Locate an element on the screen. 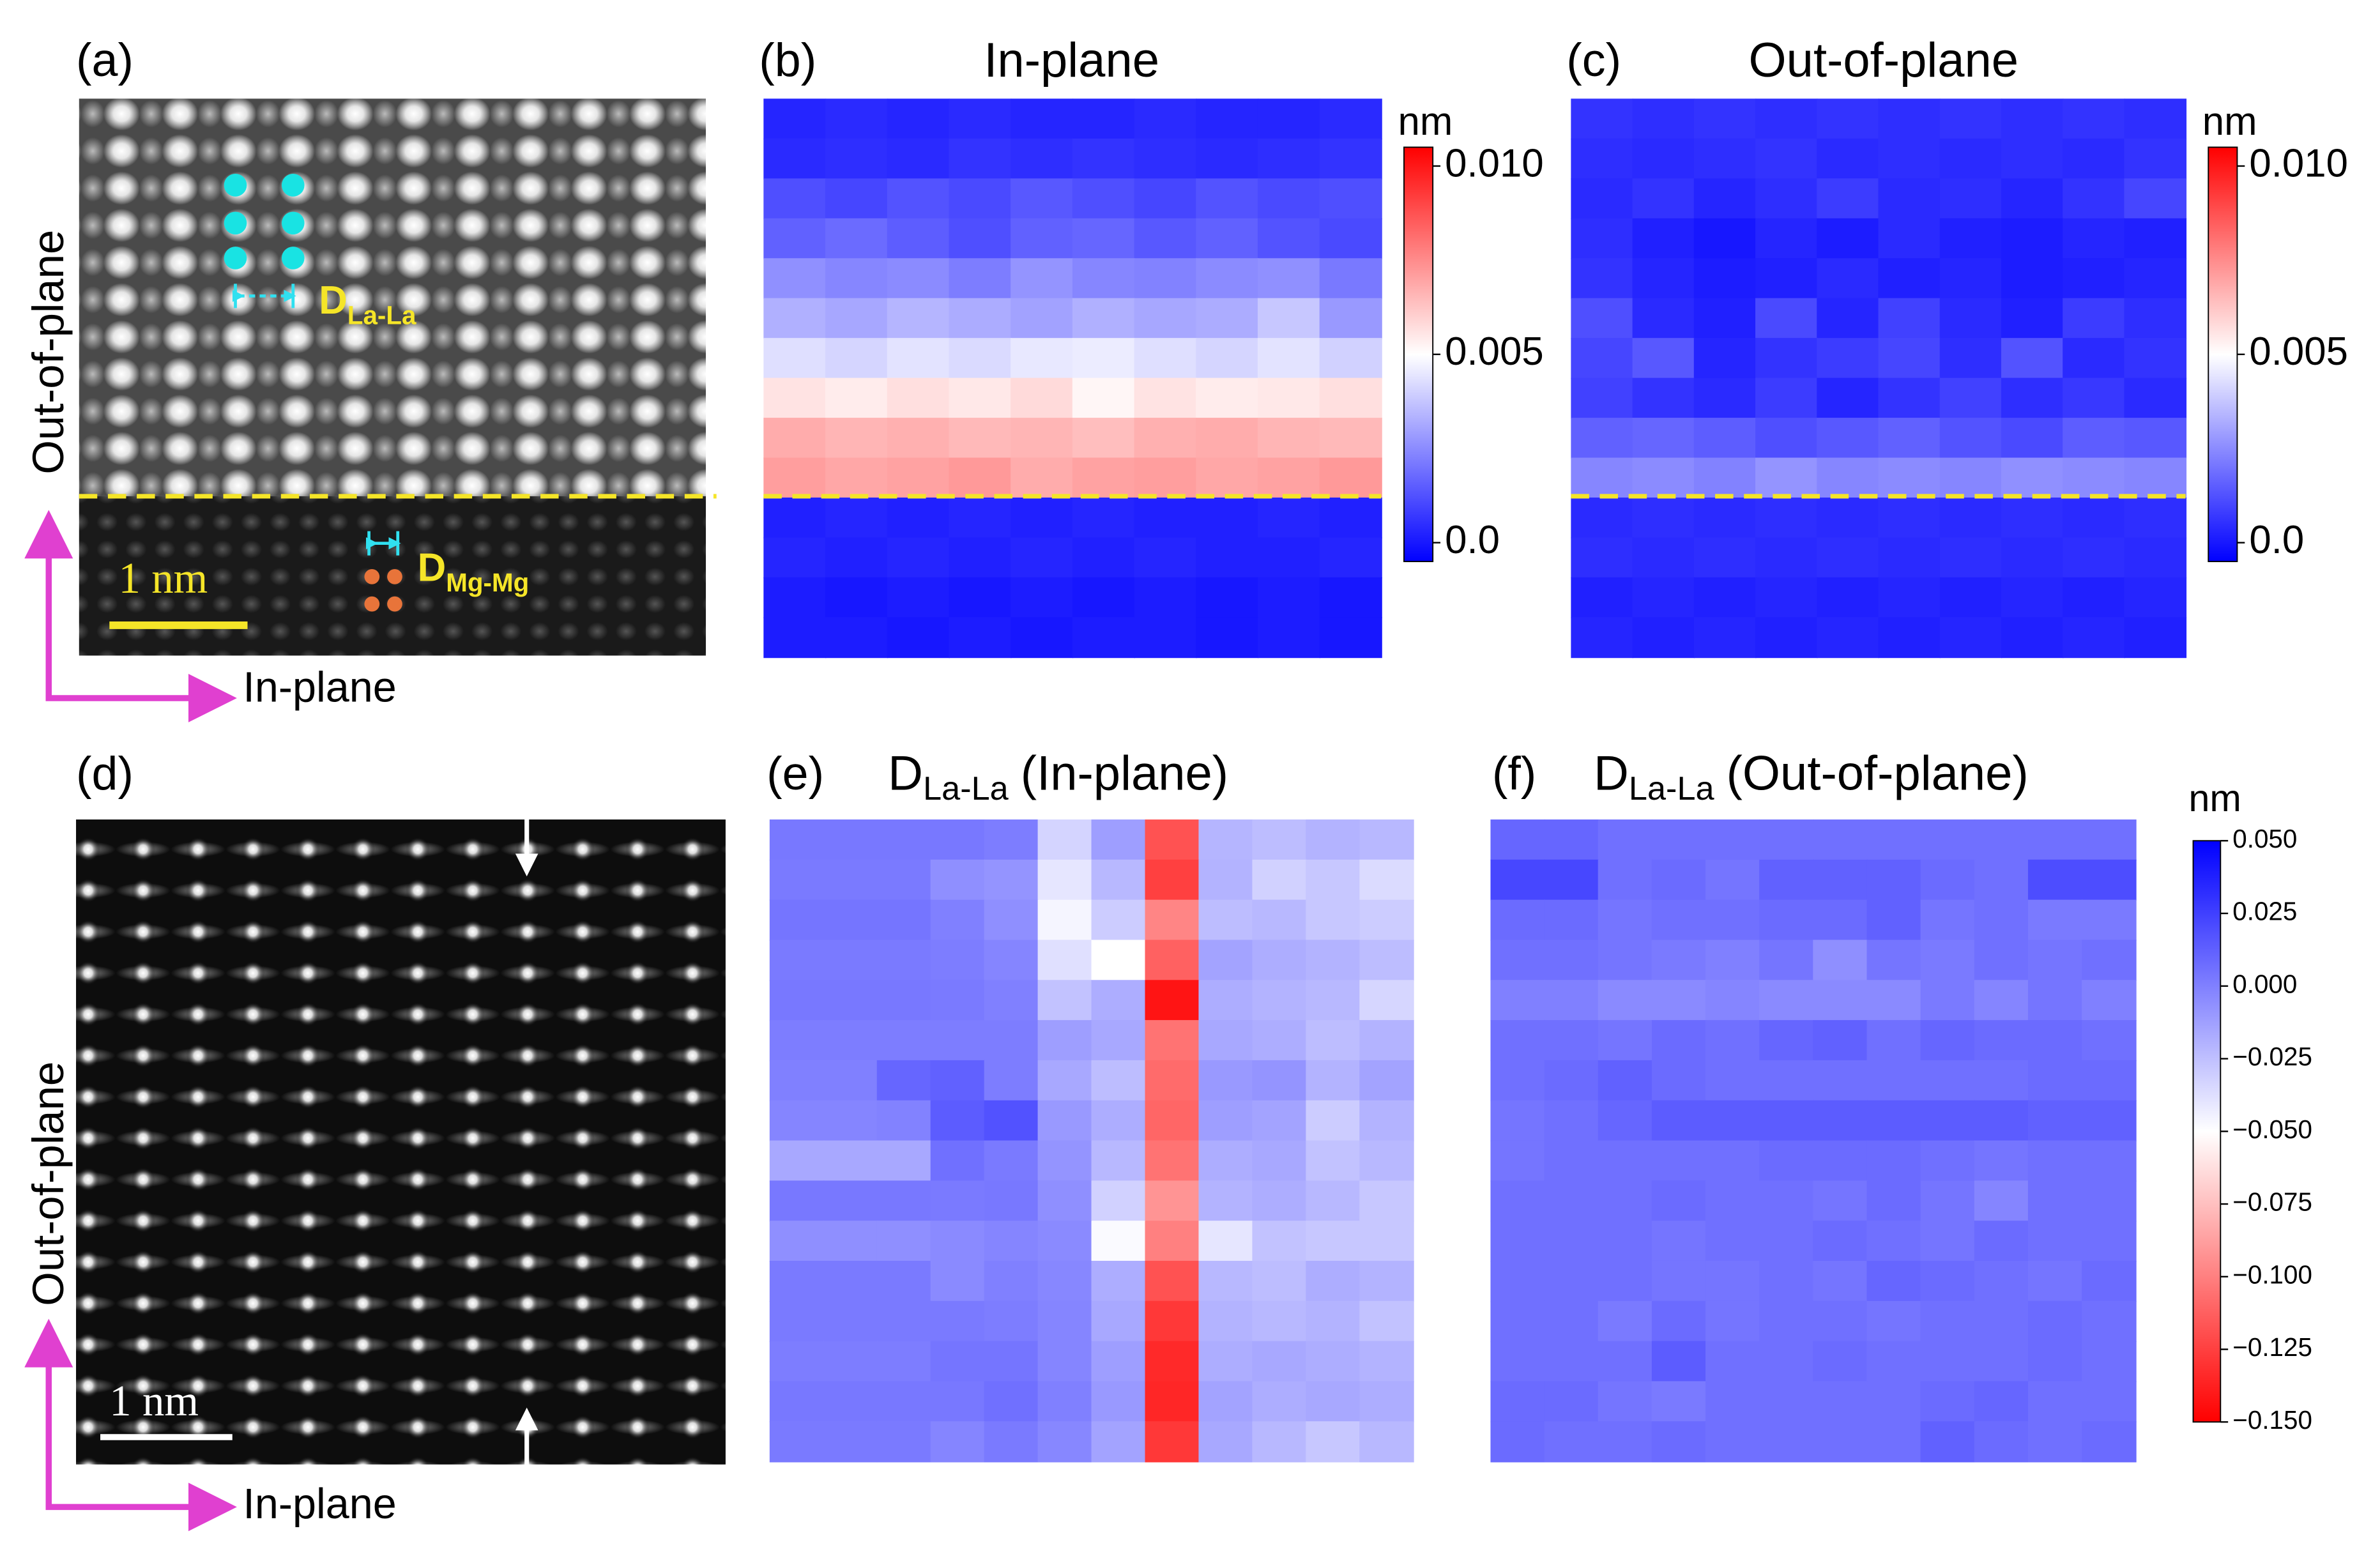  annotation-main: D is located at coordinates (432, 568).